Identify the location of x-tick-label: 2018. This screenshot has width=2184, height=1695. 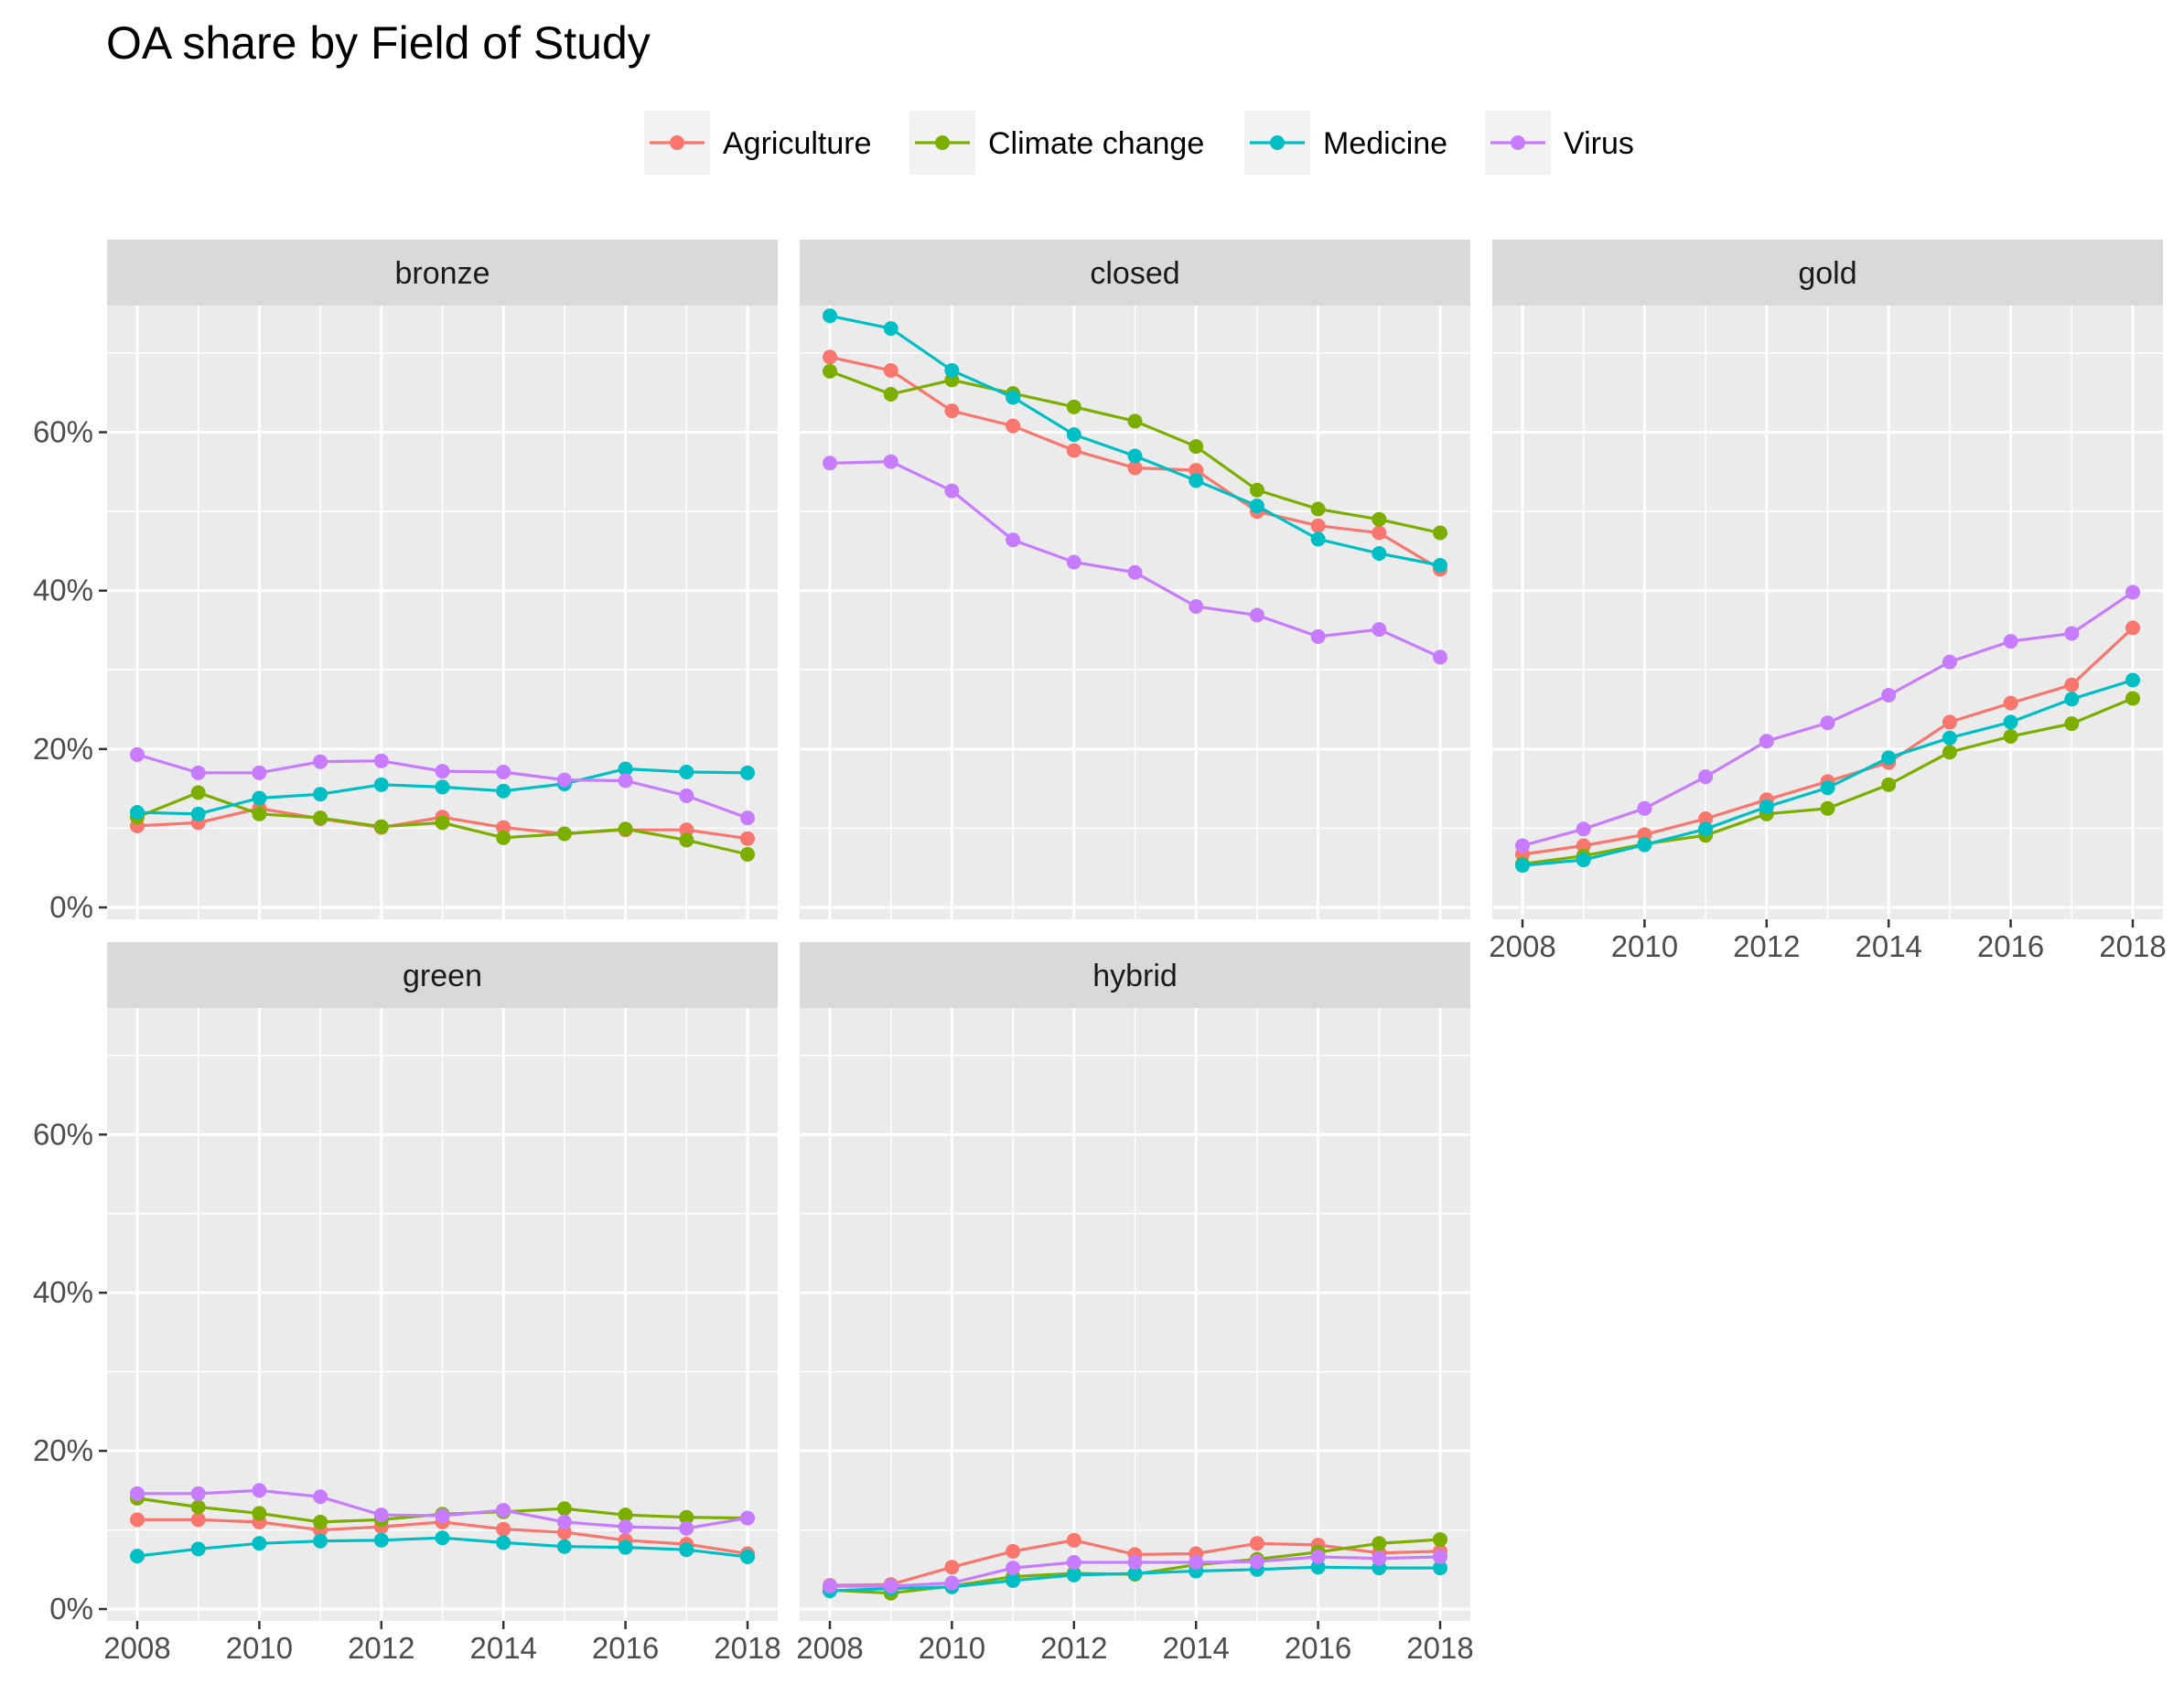
(747, 1648).